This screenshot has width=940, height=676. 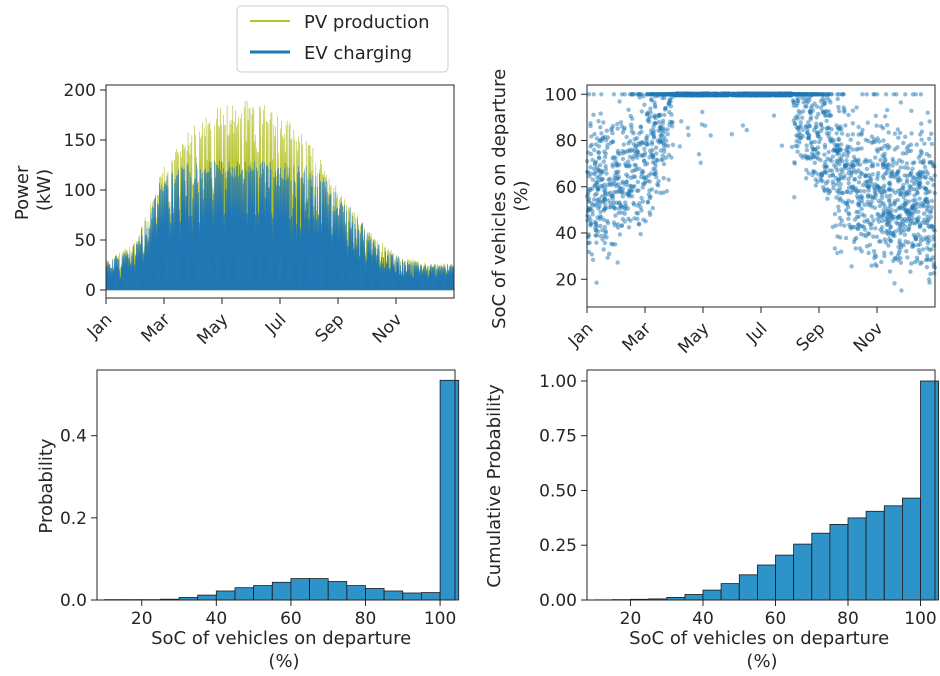 What do you see at coordinates (920, 619) in the screenshot?
I see `soc-cdf-xtick-label: 100` at bounding box center [920, 619].